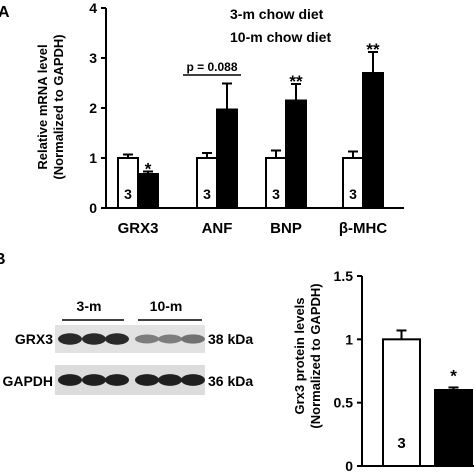 The image size is (474, 474). I want to click on blot-size-grx3: 38 kDa, so click(230, 339).